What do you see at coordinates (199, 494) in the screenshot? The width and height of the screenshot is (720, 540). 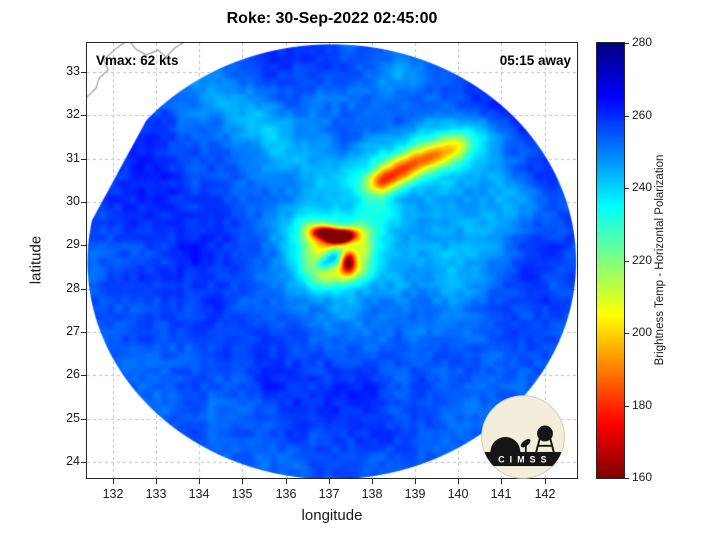 I see `x-tick-label: 134` at bounding box center [199, 494].